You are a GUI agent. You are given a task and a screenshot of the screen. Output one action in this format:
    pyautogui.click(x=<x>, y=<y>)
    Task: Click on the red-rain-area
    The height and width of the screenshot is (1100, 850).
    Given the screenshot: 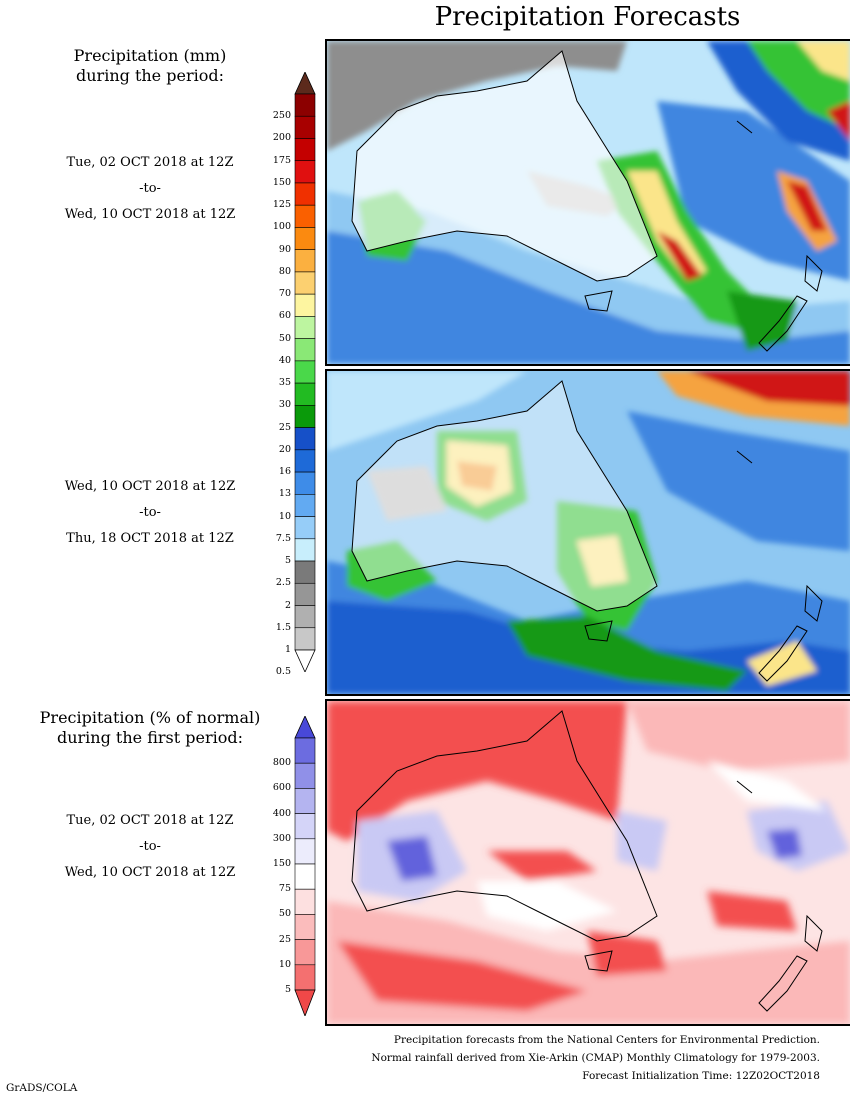 What is the action you would take?
    pyautogui.click(x=838, y=121)
    